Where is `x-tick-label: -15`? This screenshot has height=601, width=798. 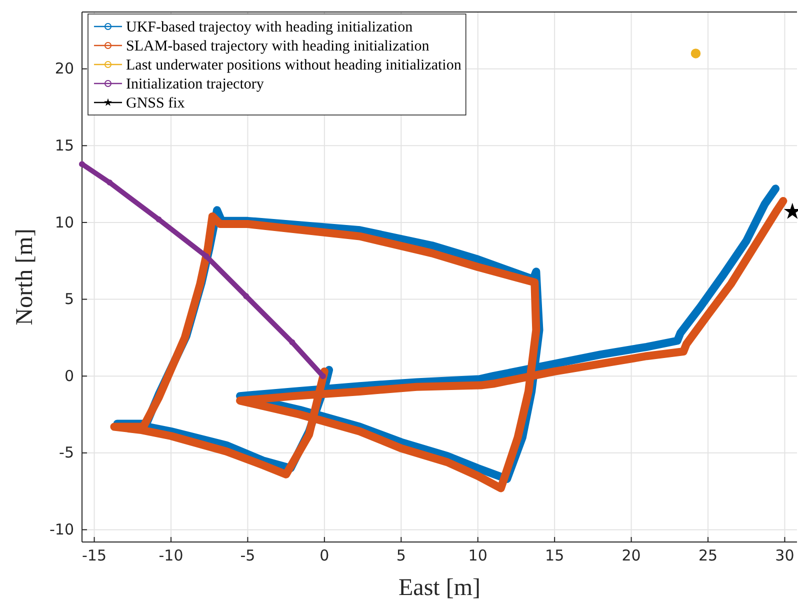
x-tick-label: -15 is located at coordinates (94, 555).